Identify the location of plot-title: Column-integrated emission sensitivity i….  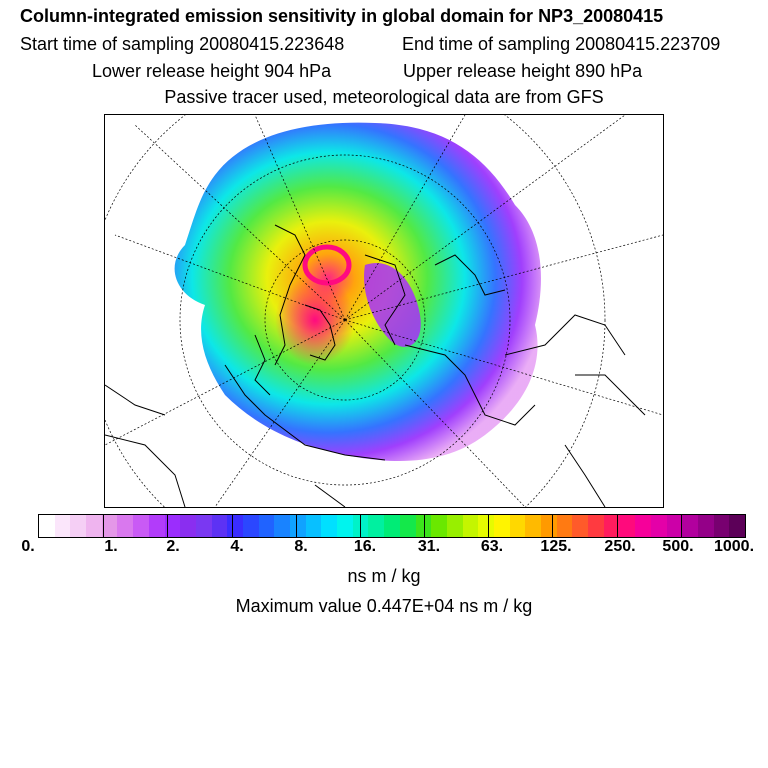
(342, 16).